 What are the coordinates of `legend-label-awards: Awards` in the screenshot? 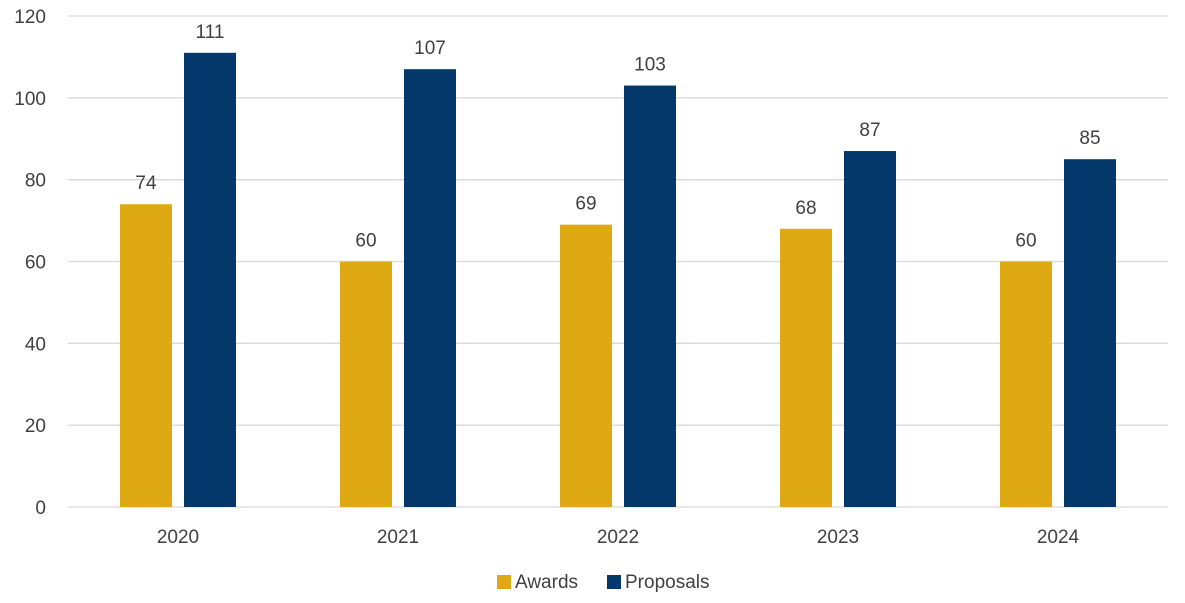 It's located at (546, 582).